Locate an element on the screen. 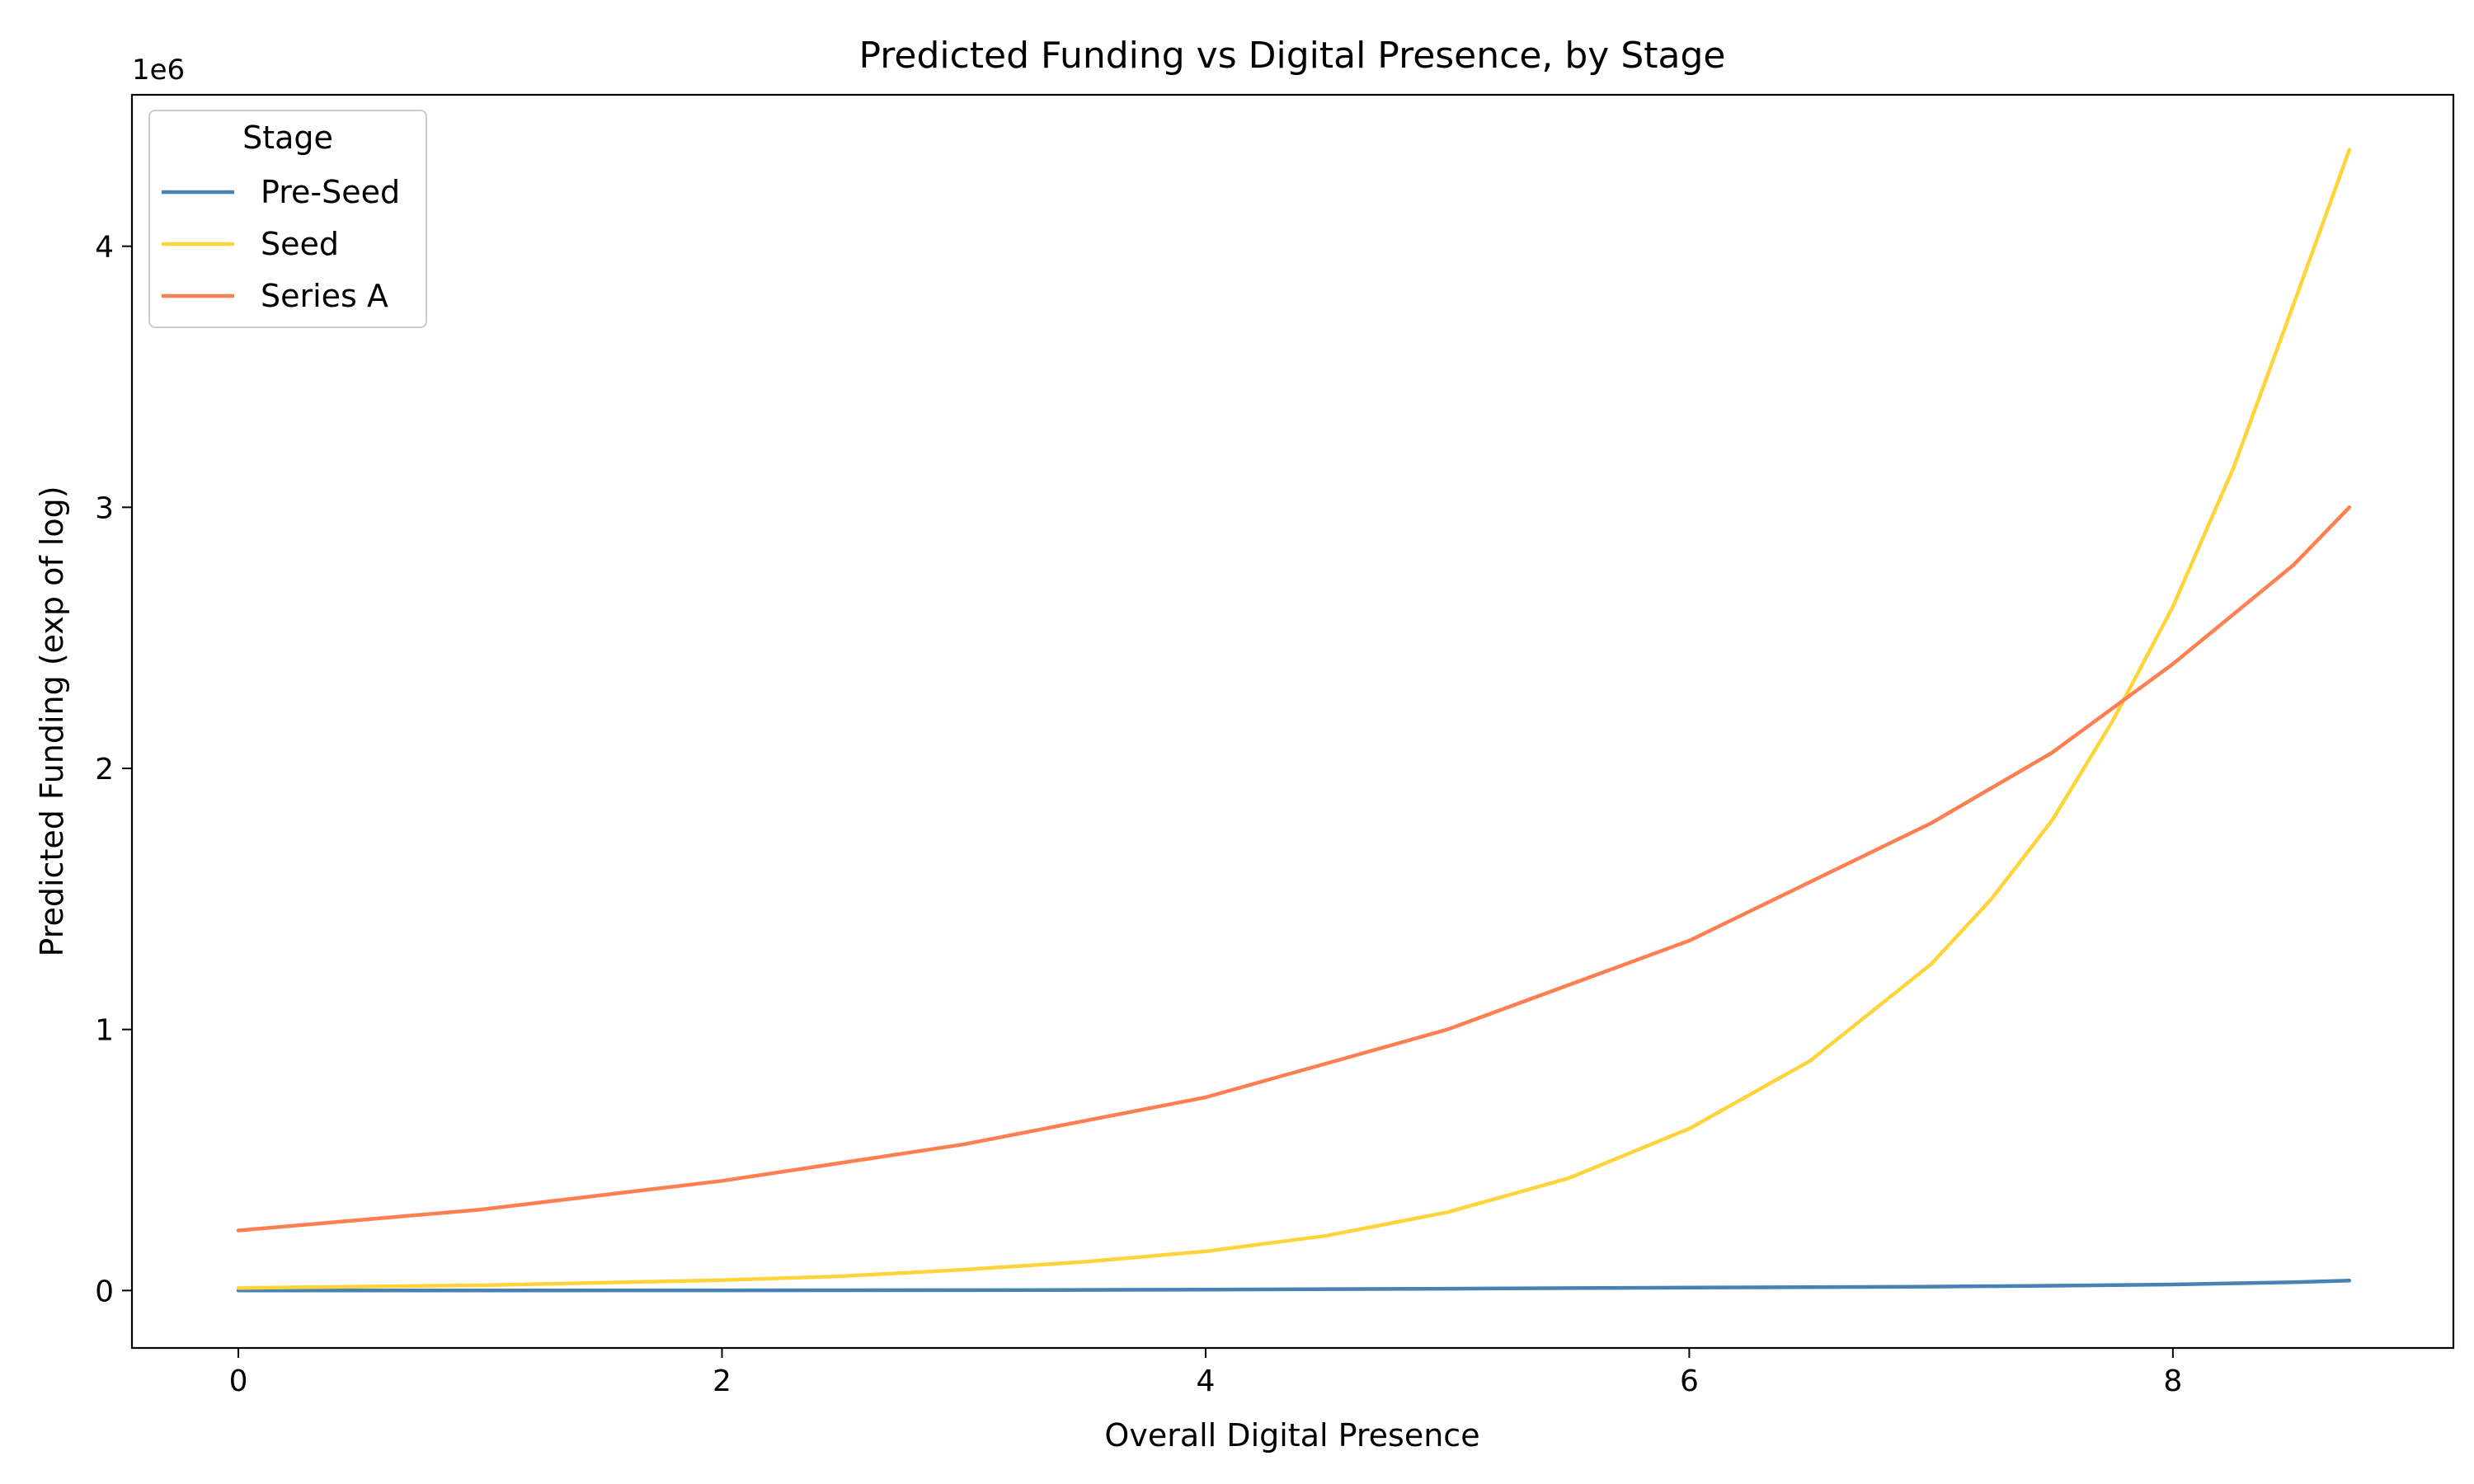 The width and height of the screenshot is (2474, 1484). x-tick-label: 2 is located at coordinates (722, 1381).